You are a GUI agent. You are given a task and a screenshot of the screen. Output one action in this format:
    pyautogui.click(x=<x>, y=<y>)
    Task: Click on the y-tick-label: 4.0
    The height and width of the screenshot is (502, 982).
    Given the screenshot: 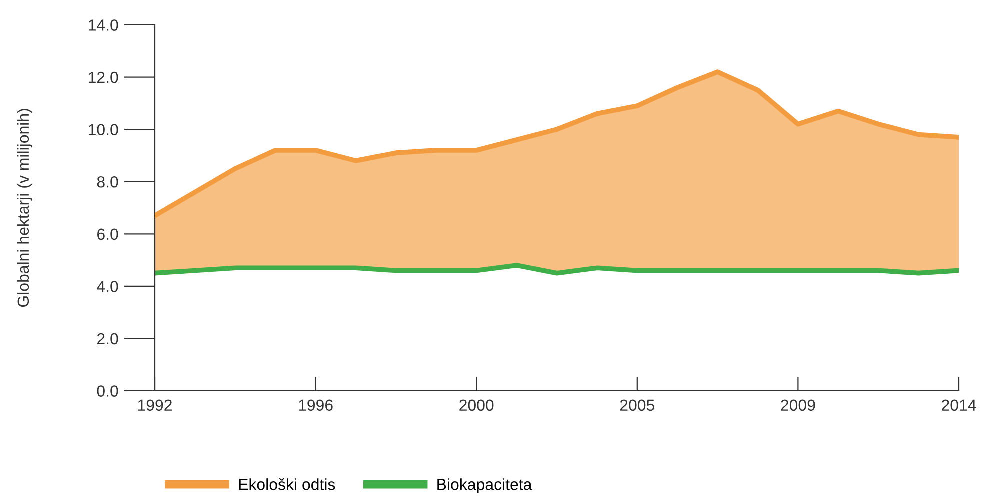 What is the action you would take?
    pyautogui.click(x=107, y=286)
    